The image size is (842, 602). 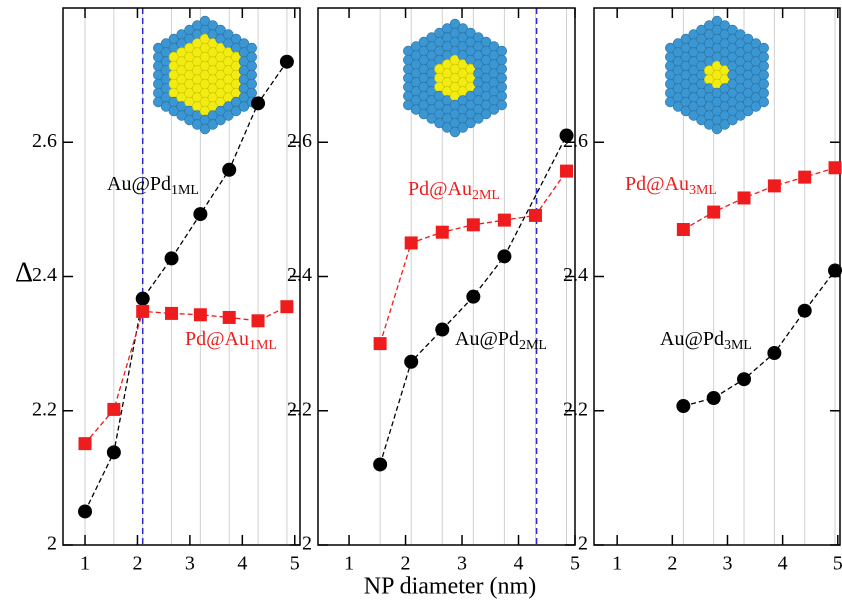 I want to click on annotation-subscript: 2ML, so click(x=533, y=345).